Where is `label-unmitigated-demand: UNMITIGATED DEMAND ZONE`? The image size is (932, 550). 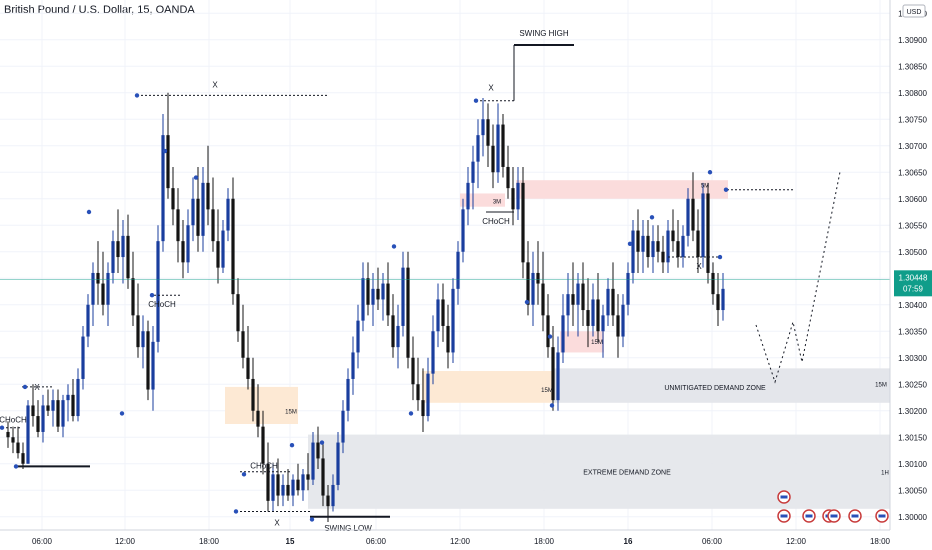
label-unmitigated-demand: UNMITIGATED DEMAND ZONE is located at coordinates (715, 388).